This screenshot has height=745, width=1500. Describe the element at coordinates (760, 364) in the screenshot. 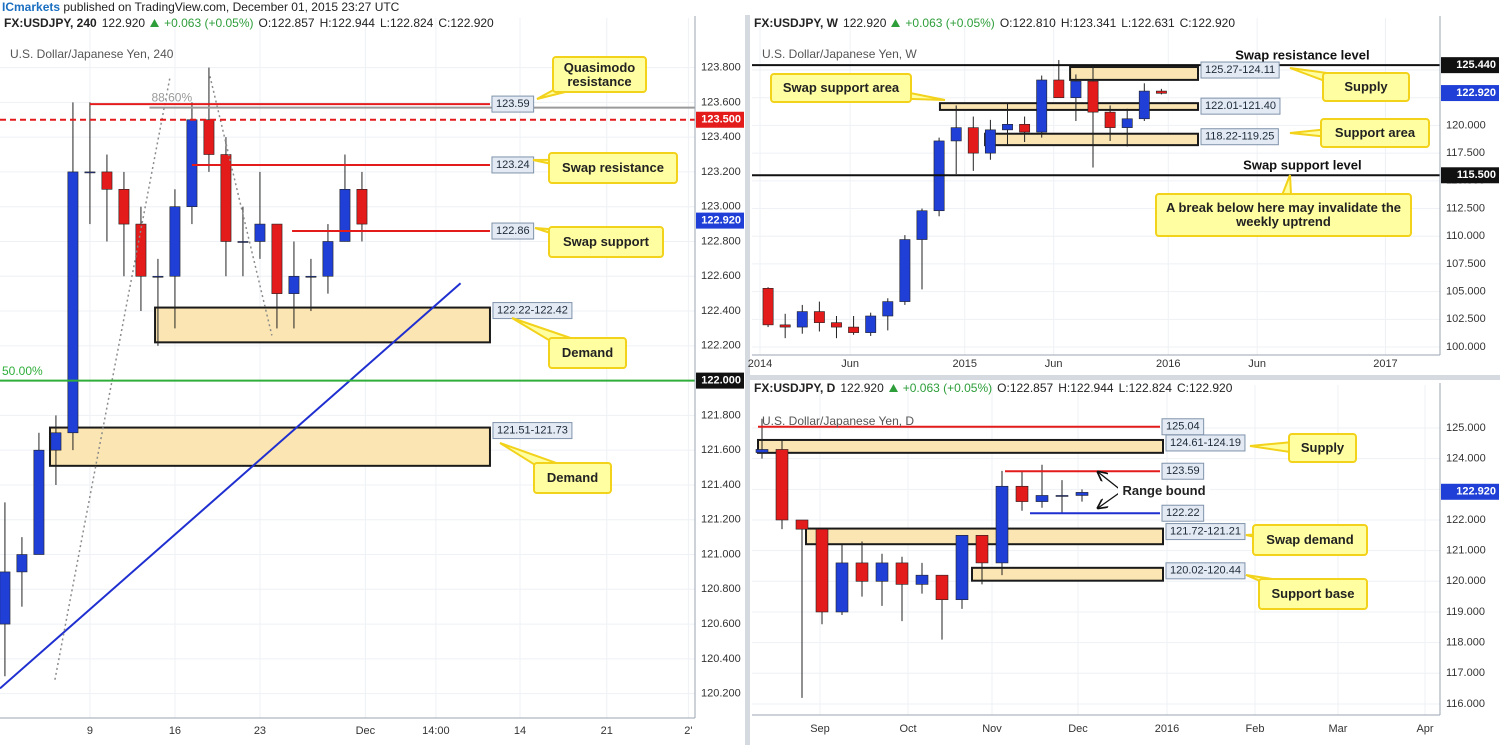

I see `x-tick-label: 2014` at that location.